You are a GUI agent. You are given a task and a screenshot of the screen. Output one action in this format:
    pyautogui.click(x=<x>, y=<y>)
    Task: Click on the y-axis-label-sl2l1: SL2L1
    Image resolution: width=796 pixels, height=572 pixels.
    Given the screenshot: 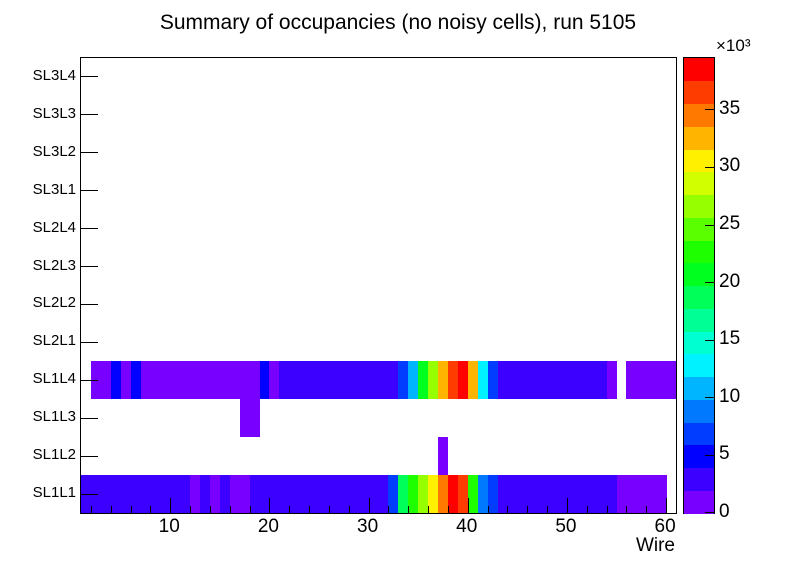 What is the action you would take?
    pyautogui.click(x=54, y=341)
    